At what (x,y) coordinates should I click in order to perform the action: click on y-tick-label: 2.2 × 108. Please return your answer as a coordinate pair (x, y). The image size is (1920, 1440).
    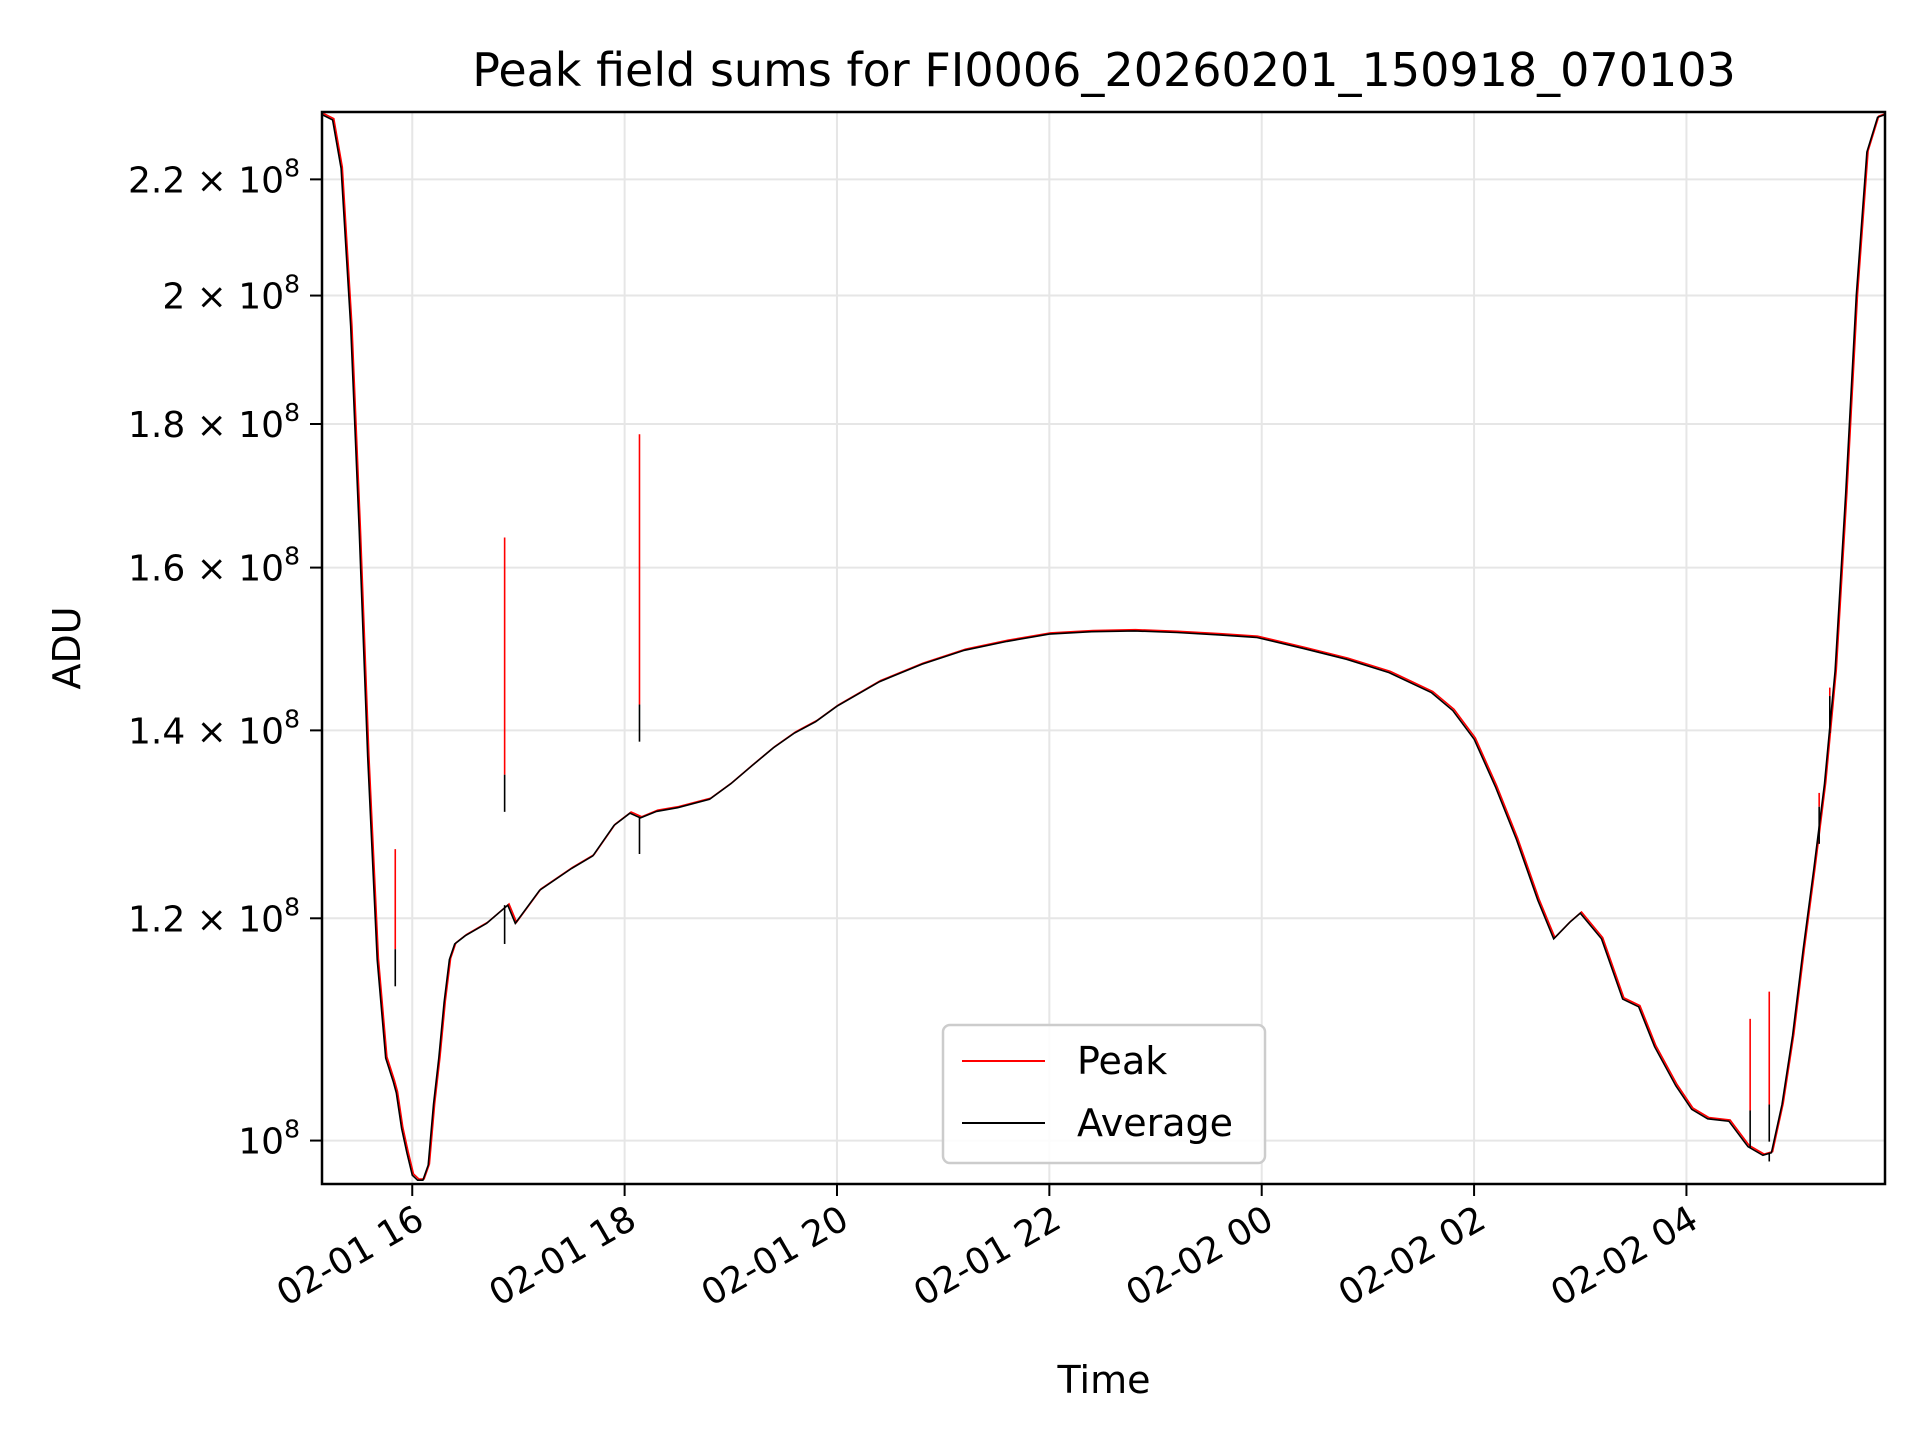
    Looking at the image, I should click on (214, 177).